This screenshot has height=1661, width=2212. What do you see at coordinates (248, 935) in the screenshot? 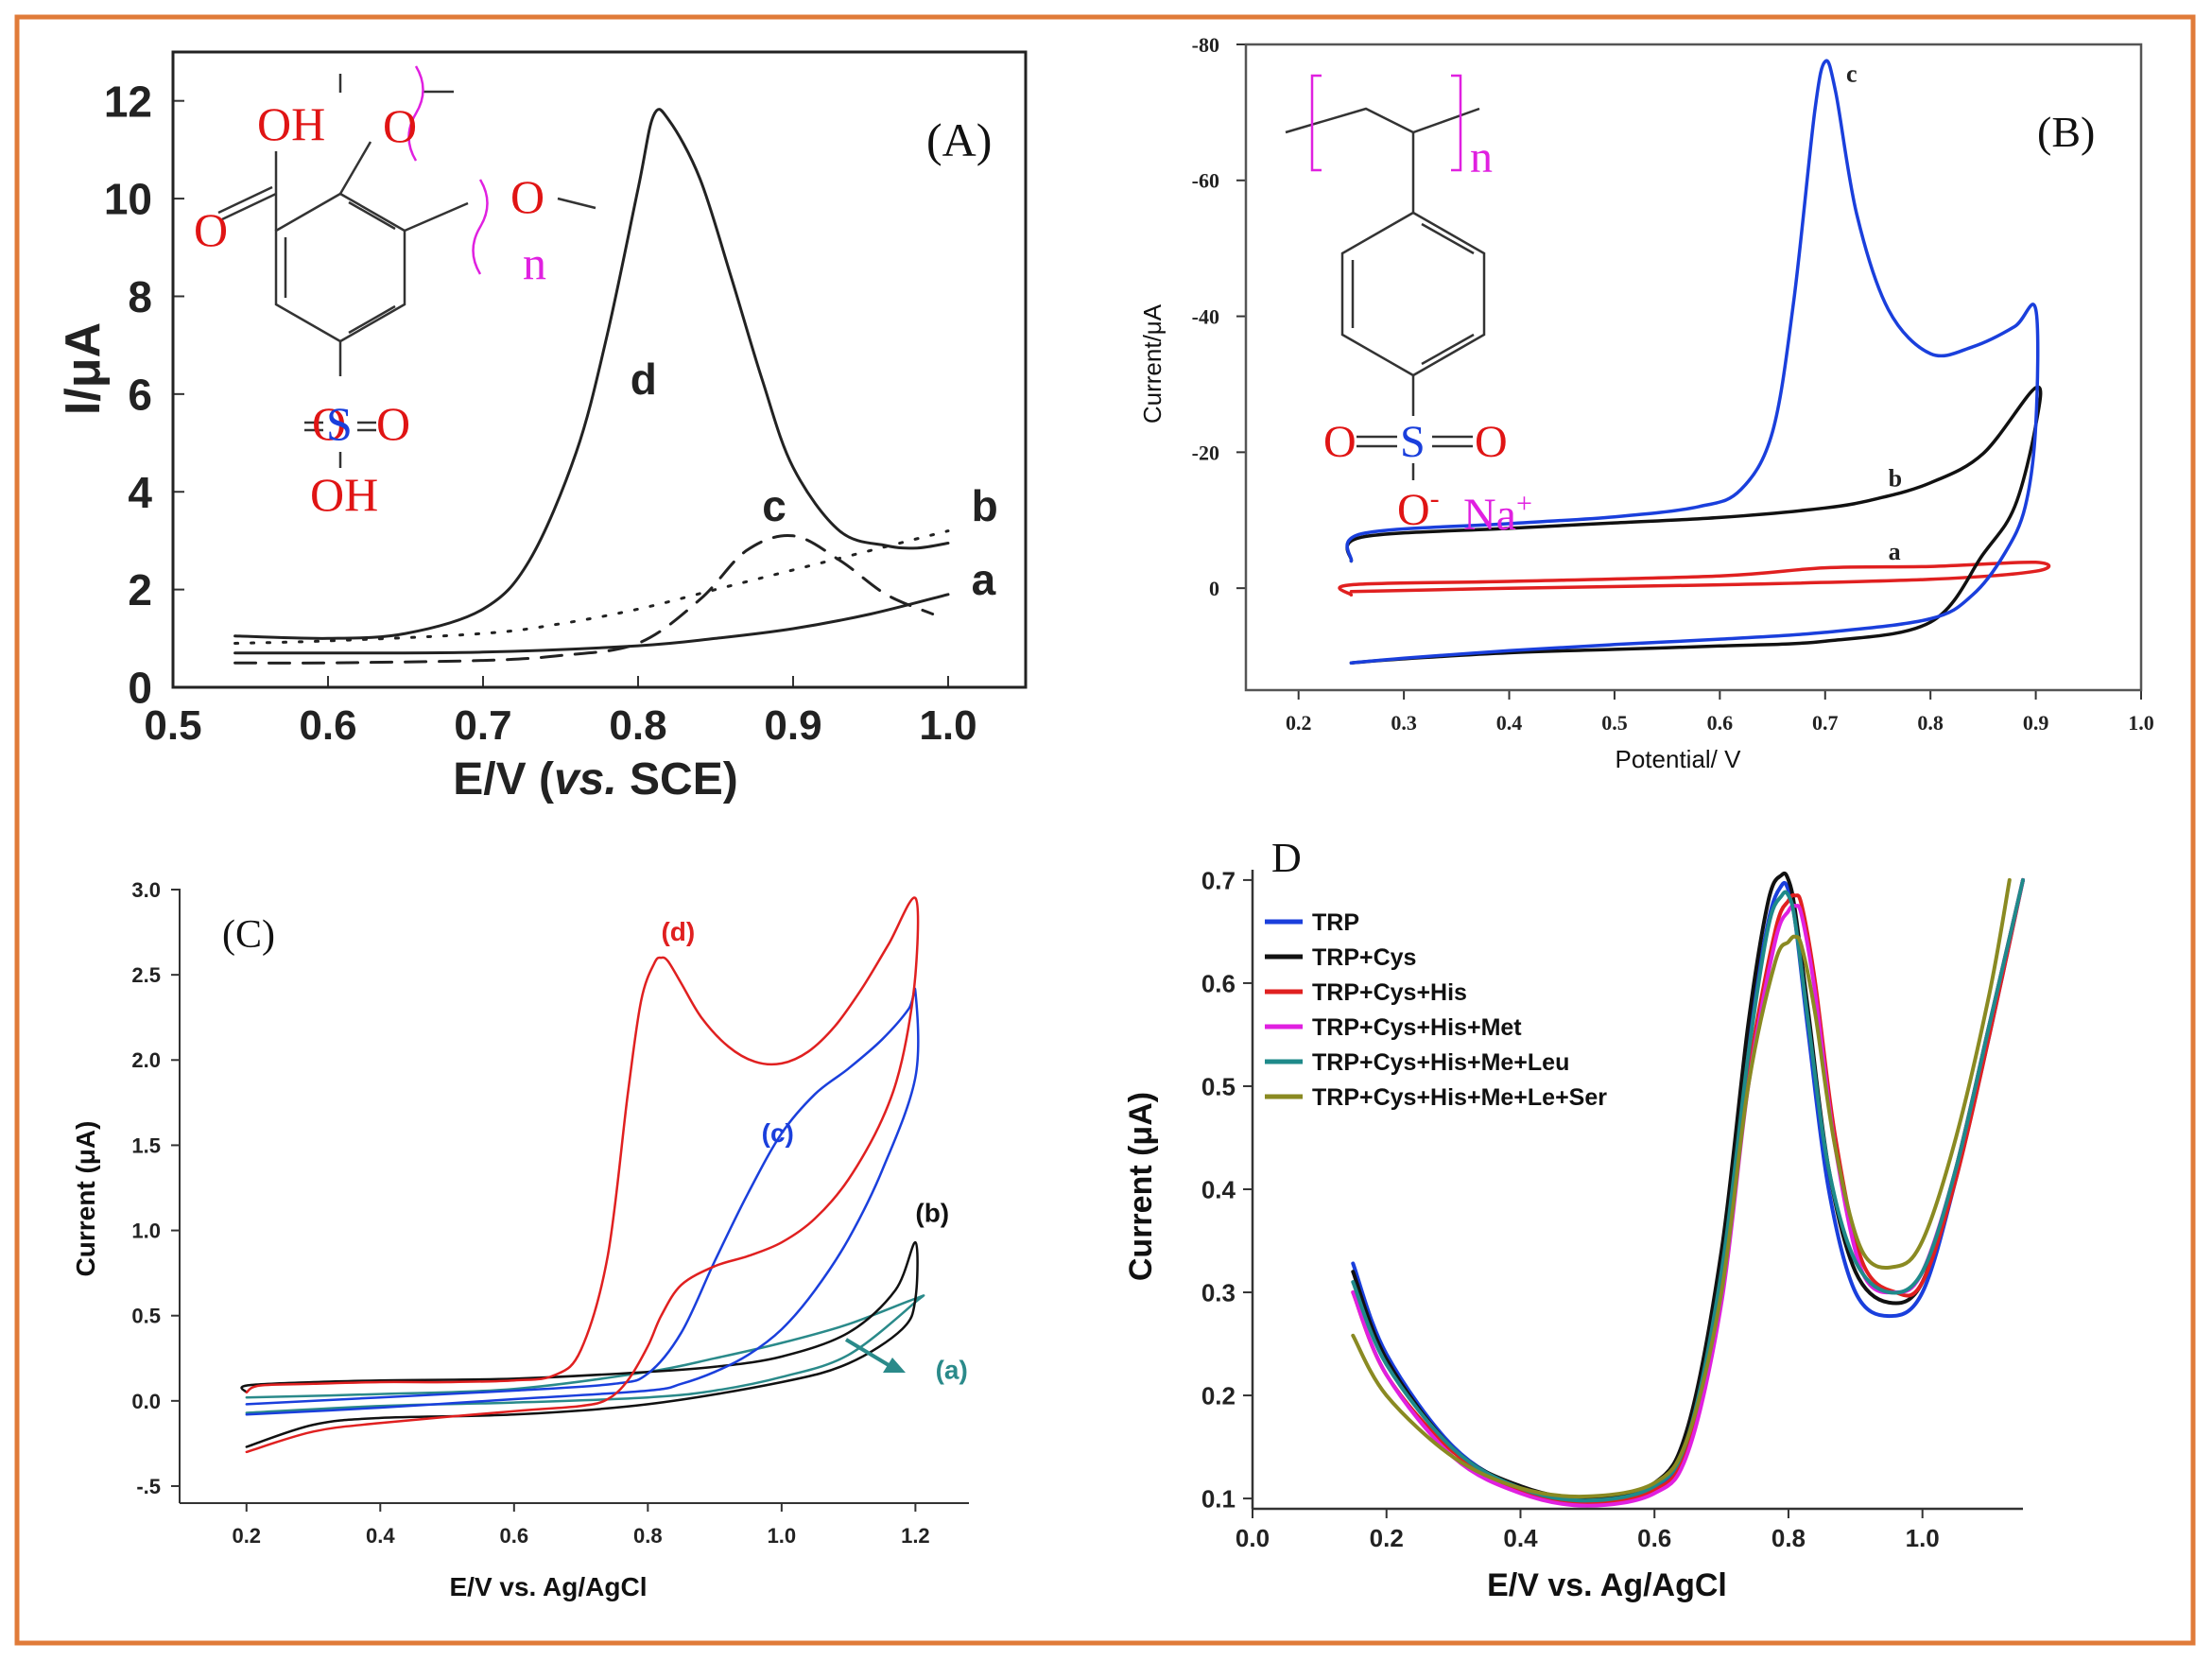
I see `panel-c-label: (C)` at bounding box center [248, 935].